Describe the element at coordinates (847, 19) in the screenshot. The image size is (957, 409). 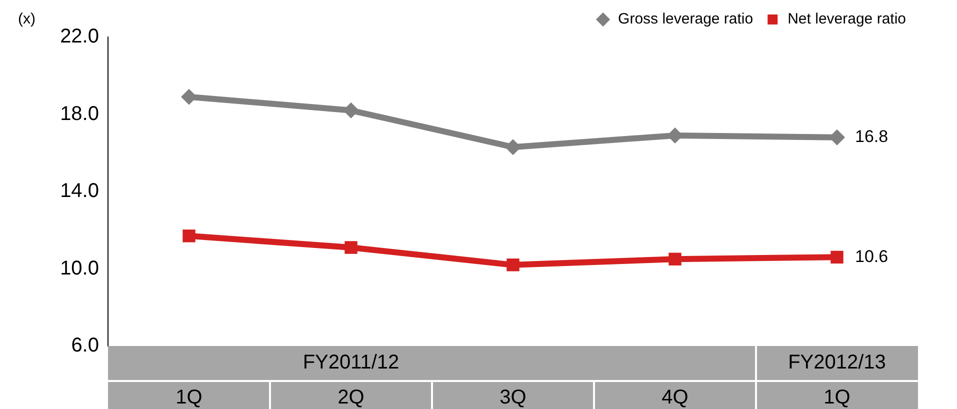
I see `legend-label: Net leverage ratio` at that location.